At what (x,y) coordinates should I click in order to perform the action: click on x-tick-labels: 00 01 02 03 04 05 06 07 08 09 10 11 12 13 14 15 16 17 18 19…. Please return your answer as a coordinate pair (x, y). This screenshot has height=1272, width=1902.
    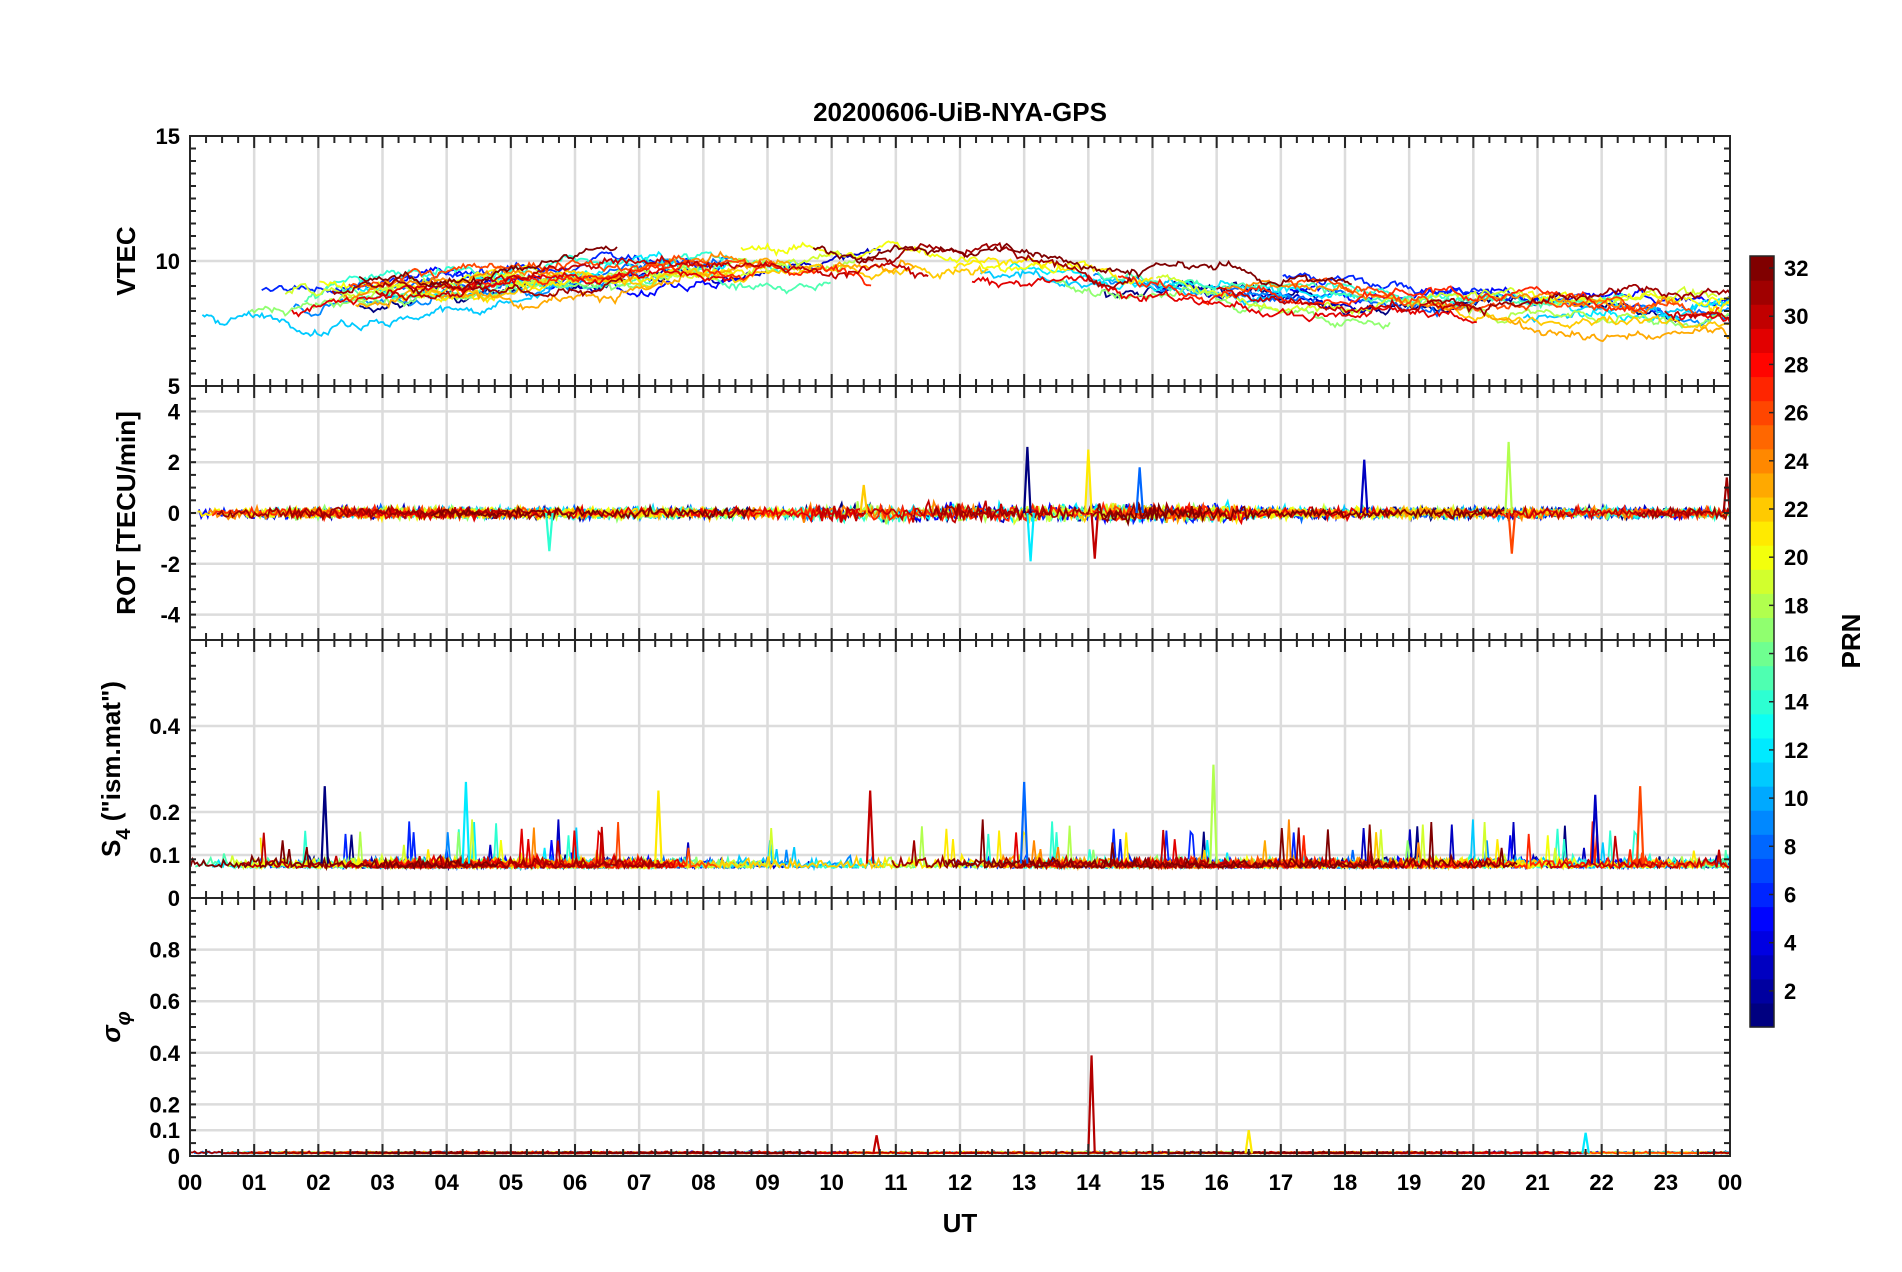
    Looking at the image, I should click on (960, 1182).